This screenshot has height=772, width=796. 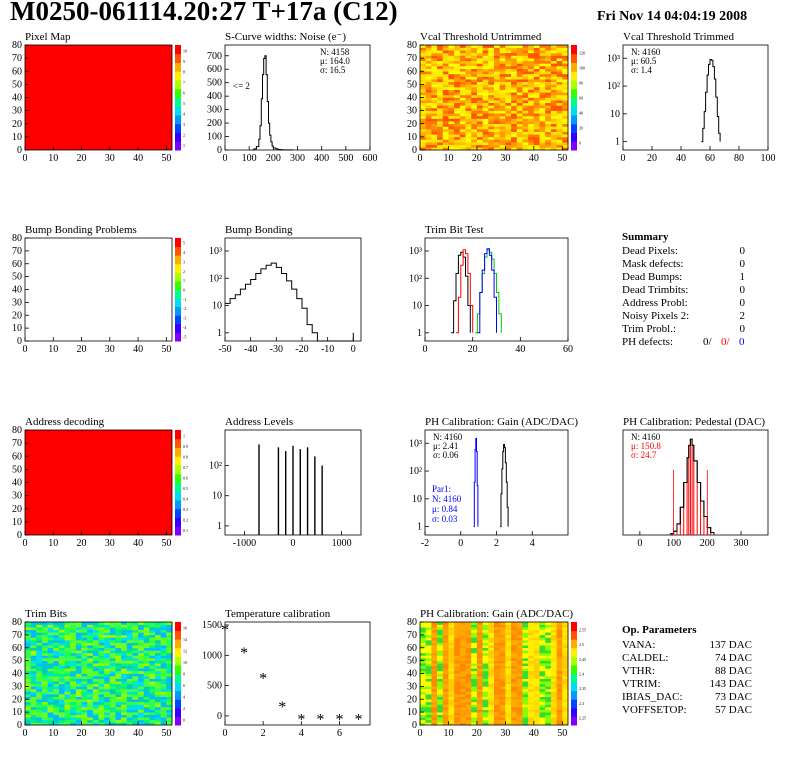 What do you see at coordinates (244, 543) in the screenshot?
I see `x-tick-label: -1000` at bounding box center [244, 543].